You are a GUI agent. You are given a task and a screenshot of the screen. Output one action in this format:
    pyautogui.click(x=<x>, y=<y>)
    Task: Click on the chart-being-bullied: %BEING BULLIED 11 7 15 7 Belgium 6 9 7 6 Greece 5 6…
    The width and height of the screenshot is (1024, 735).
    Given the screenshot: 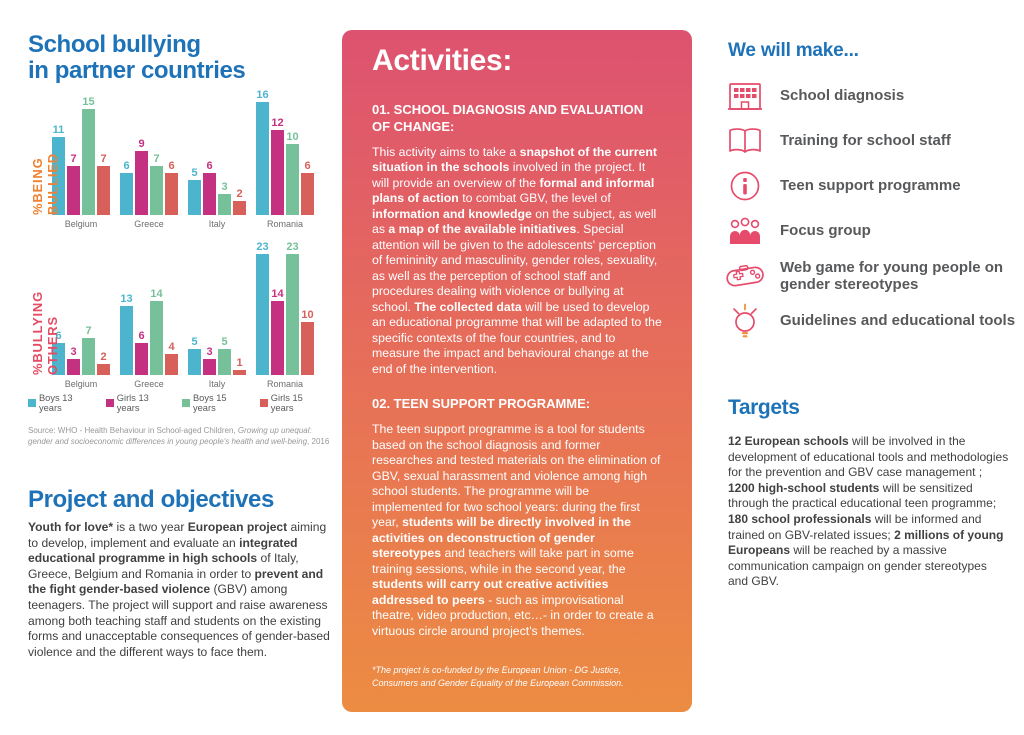 What is the action you would take?
    pyautogui.click(x=171, y=159)
    